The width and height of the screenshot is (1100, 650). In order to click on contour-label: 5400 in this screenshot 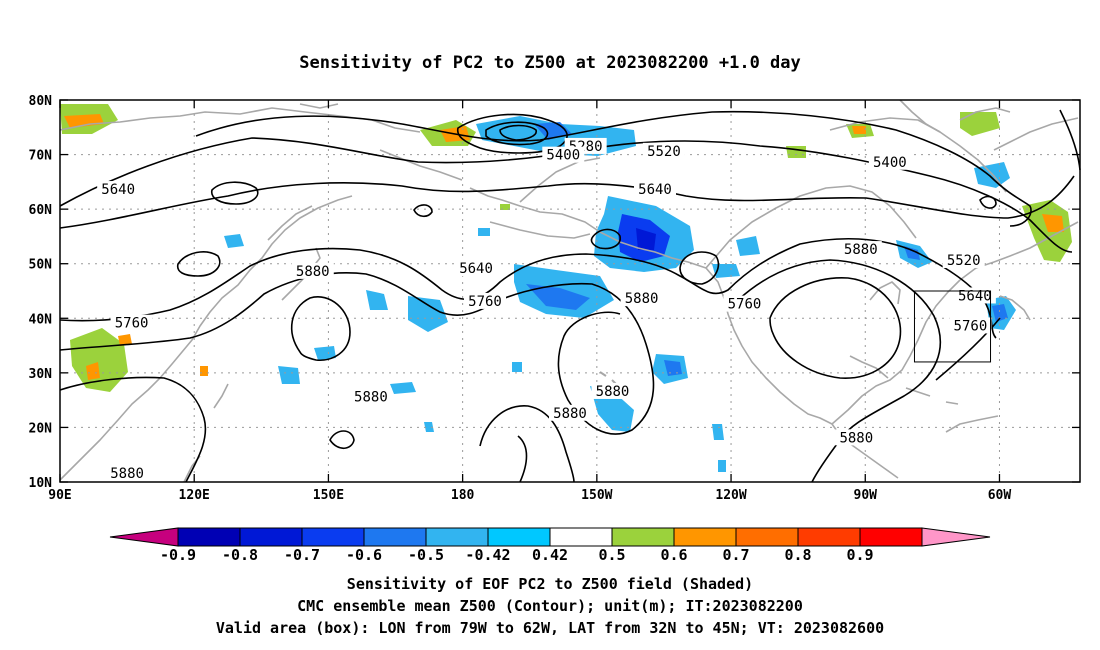, I will do `click(890, 163)`.